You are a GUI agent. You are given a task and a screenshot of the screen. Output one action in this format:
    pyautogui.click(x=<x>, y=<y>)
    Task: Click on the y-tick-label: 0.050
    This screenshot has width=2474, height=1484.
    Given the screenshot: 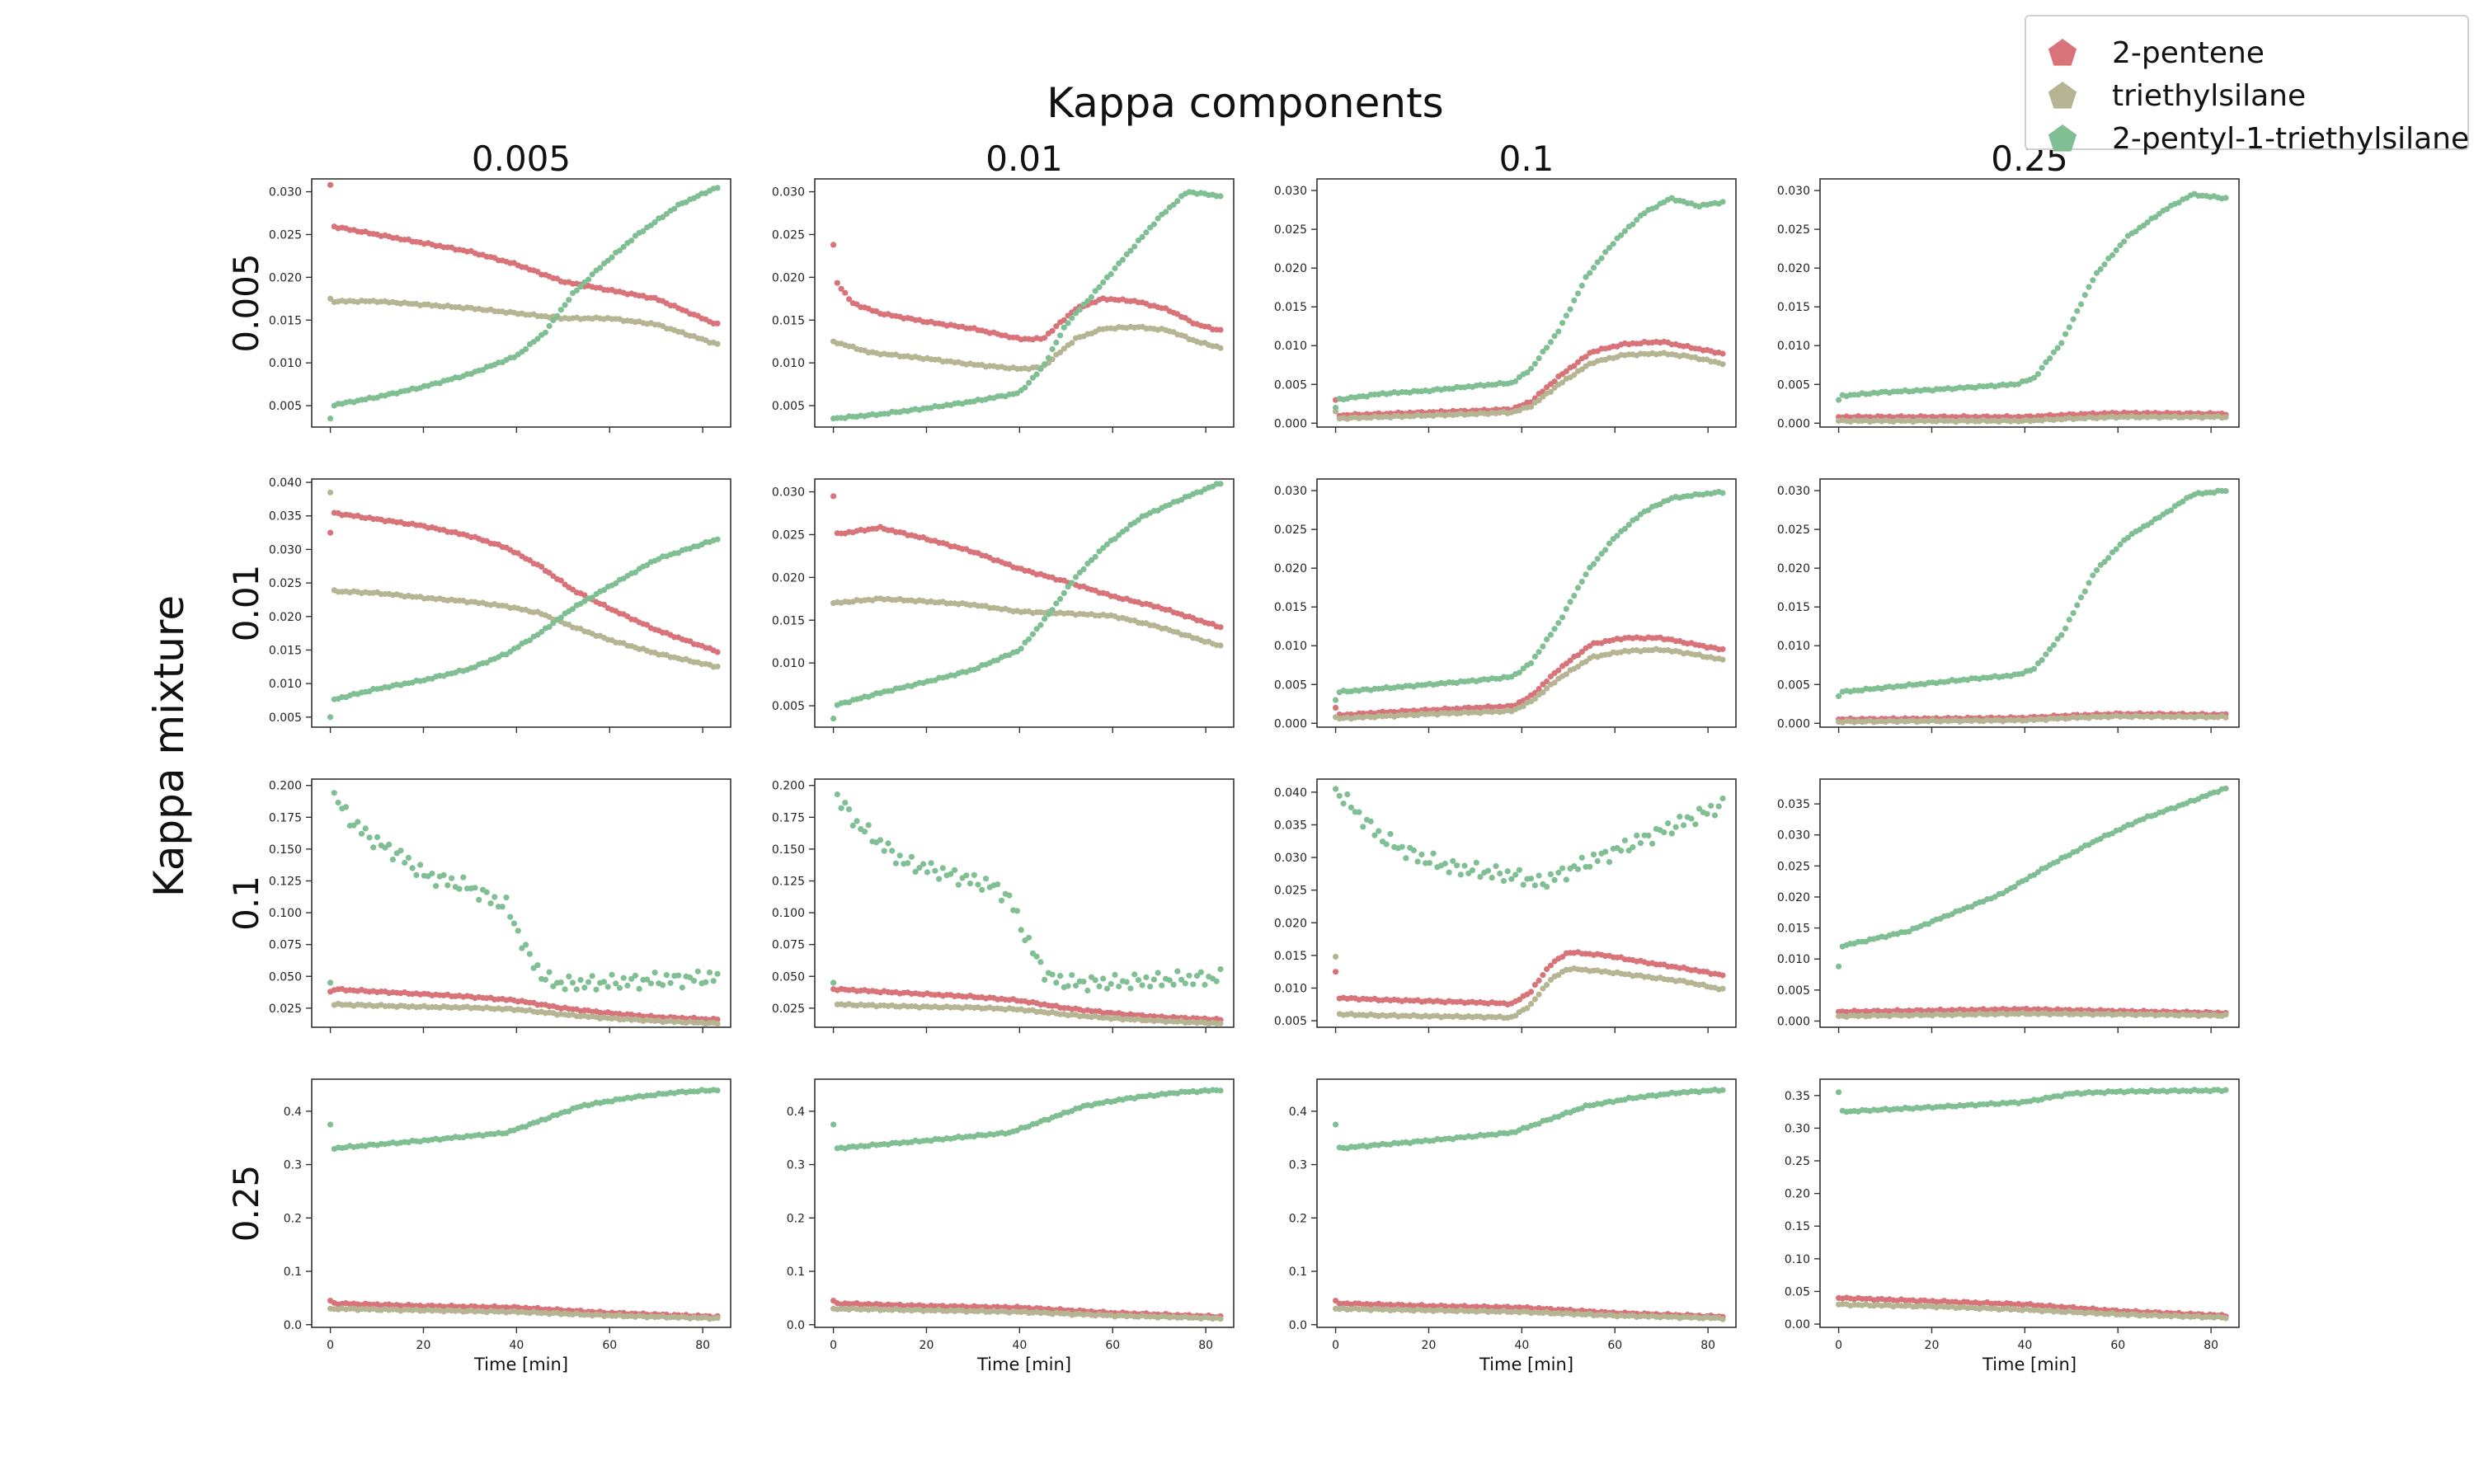 What is the action you would take?
    pyautogui.click(x=788, y=977)
    